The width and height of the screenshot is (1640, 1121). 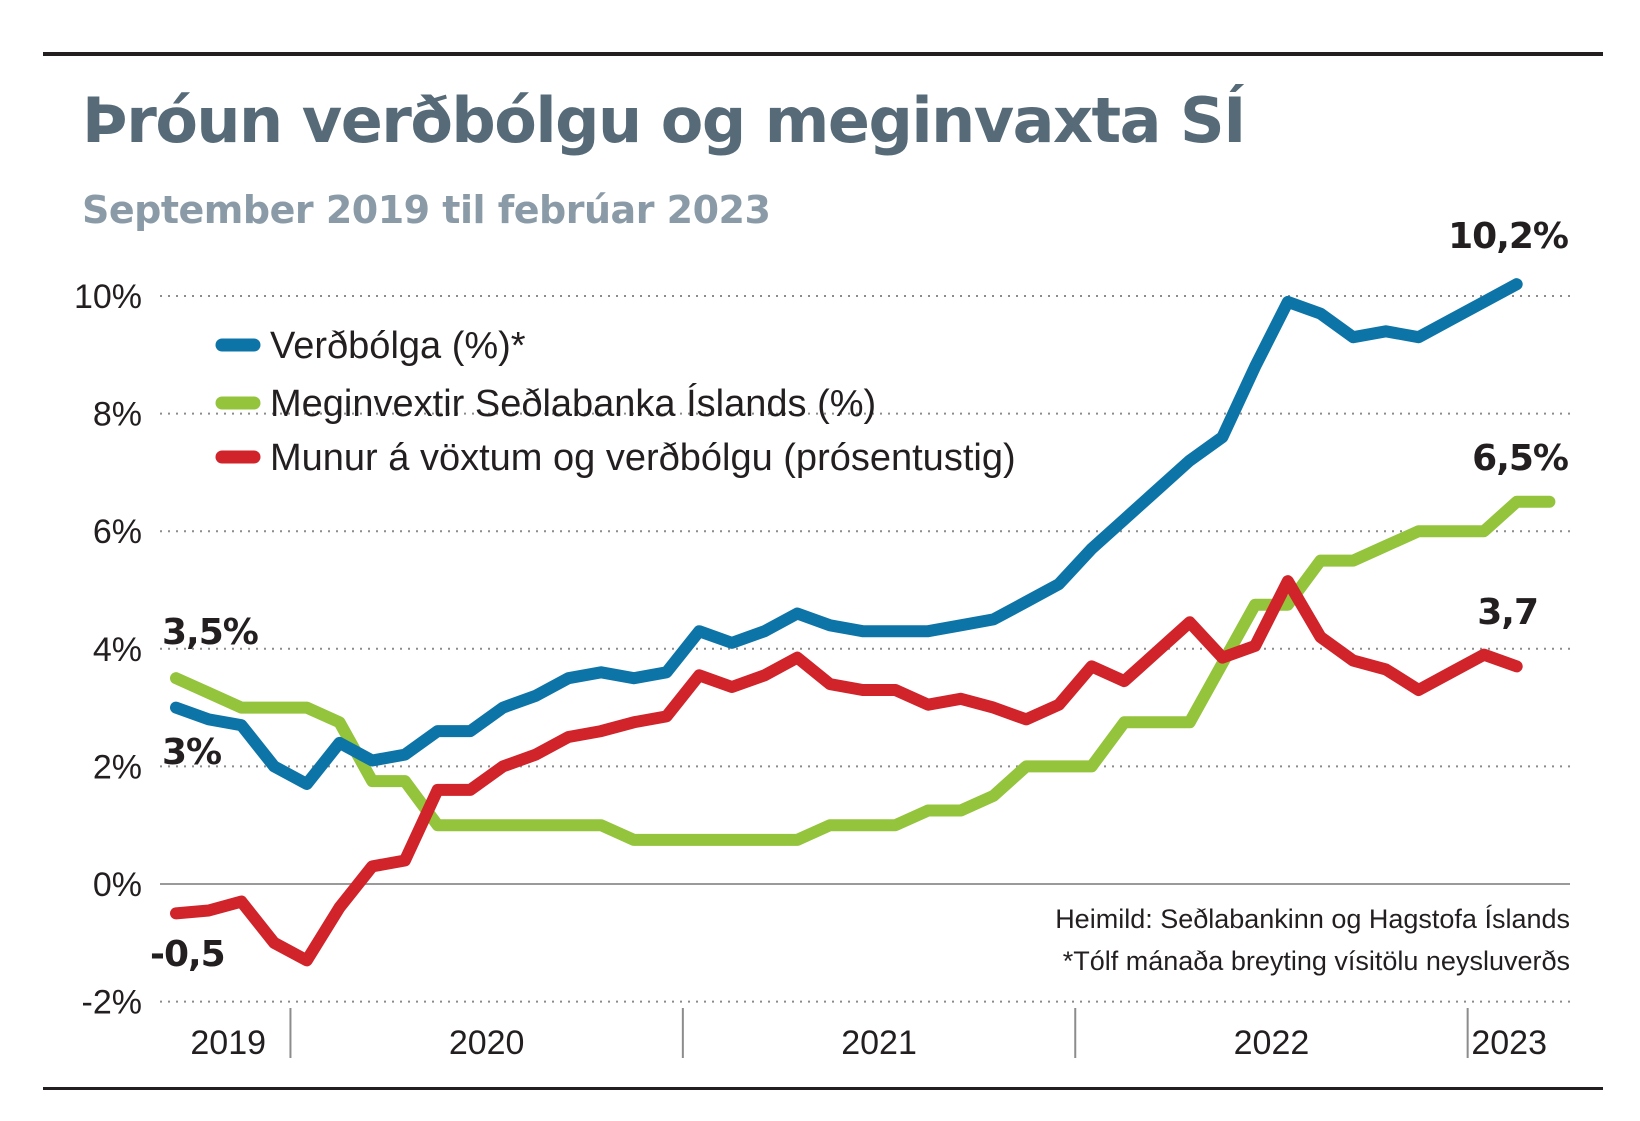 What do you see at coordinates (1272, 1043) in the screenshot?
I see `x-tick-label: 2022` at bounding box center [1272, 1043].